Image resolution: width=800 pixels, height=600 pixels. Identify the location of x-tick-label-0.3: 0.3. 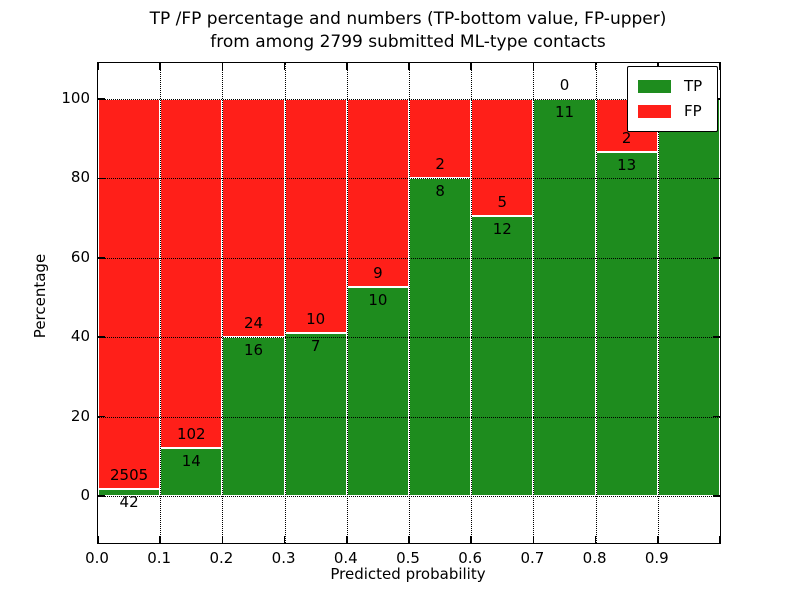
(283, 558).